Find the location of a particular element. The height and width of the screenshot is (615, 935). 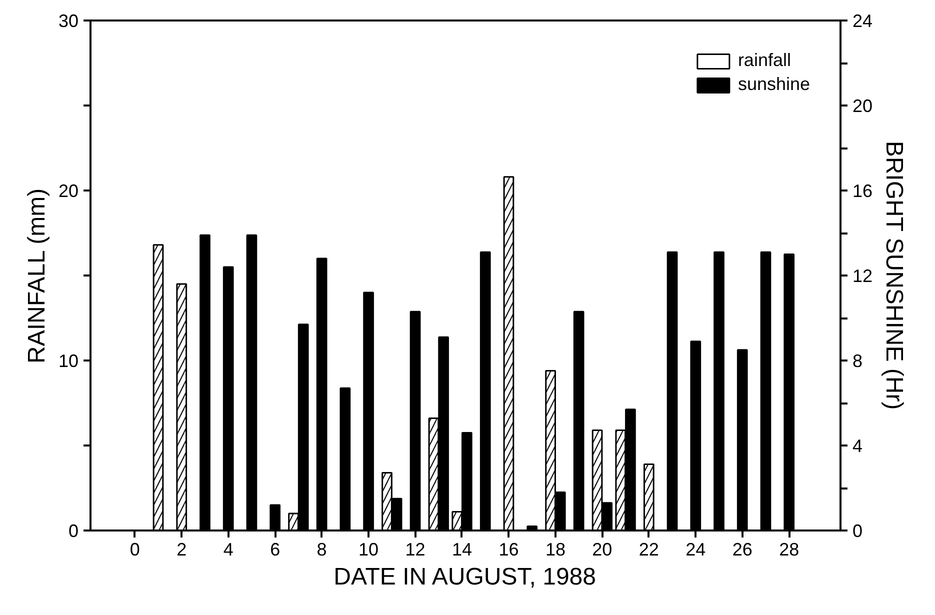

y-tick-label: 10 is located at coordinates (68, 361).